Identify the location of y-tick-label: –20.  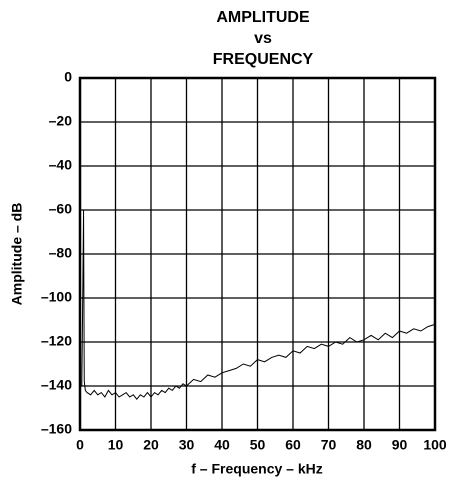
(61, 121).